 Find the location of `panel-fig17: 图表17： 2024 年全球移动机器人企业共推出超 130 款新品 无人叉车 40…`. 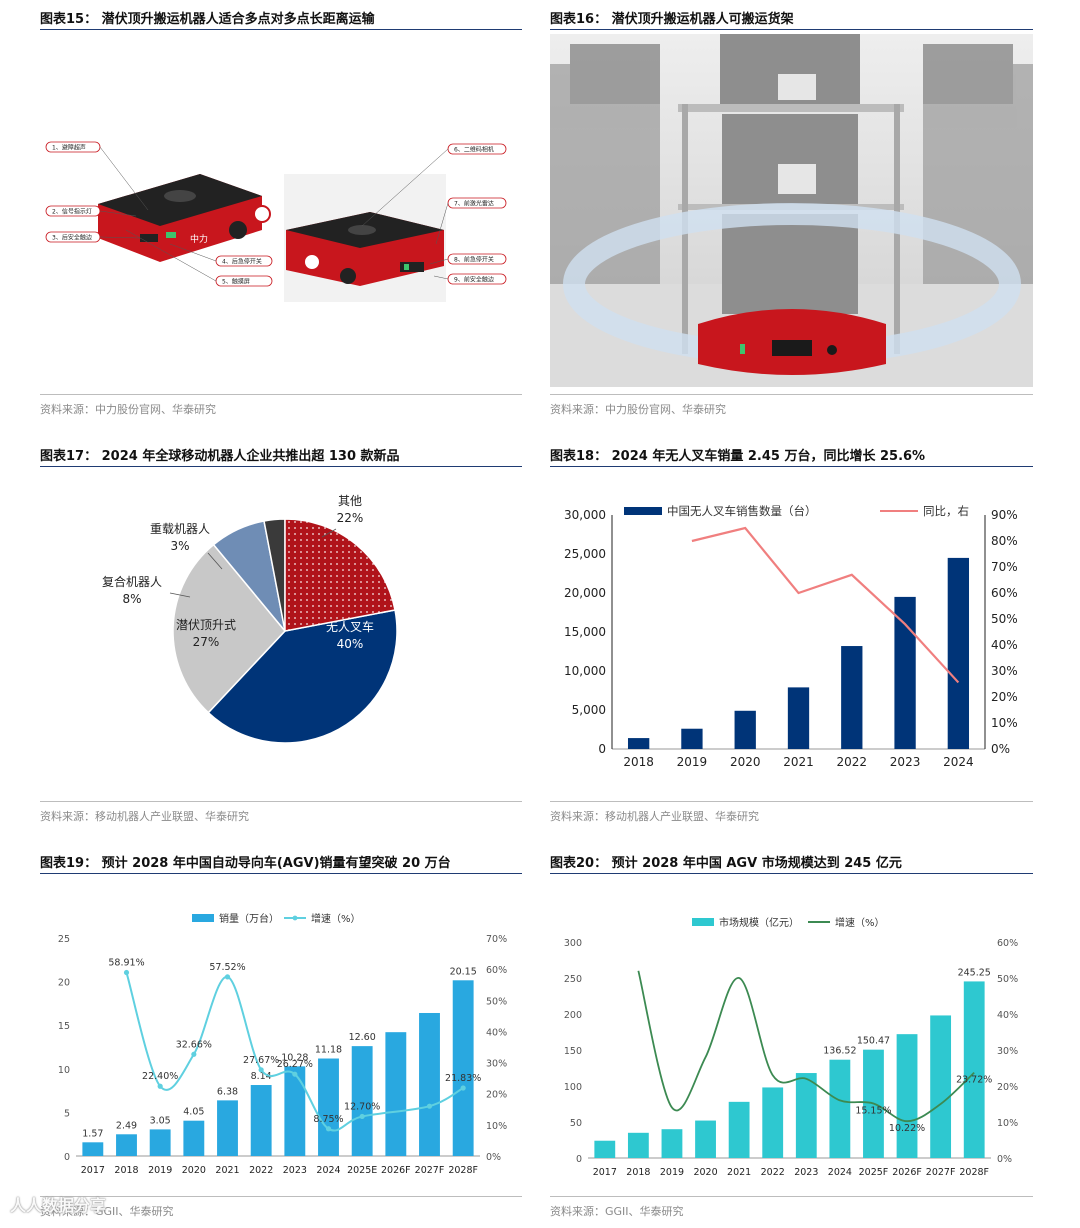

panel-fig17: 图表17： 2024 年全球移动机器人企业共推出超 130 款新品 无人叉车 40… is located at coordinates (281, 633).